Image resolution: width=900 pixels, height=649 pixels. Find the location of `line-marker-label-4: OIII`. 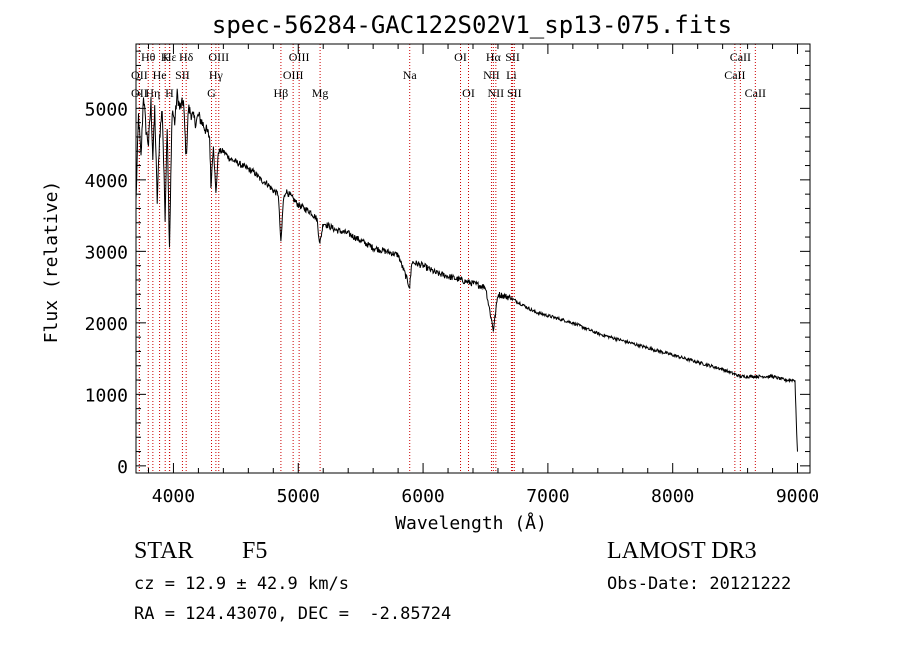

line-marker-label-4: OIII is located at coordinates (218, 57).